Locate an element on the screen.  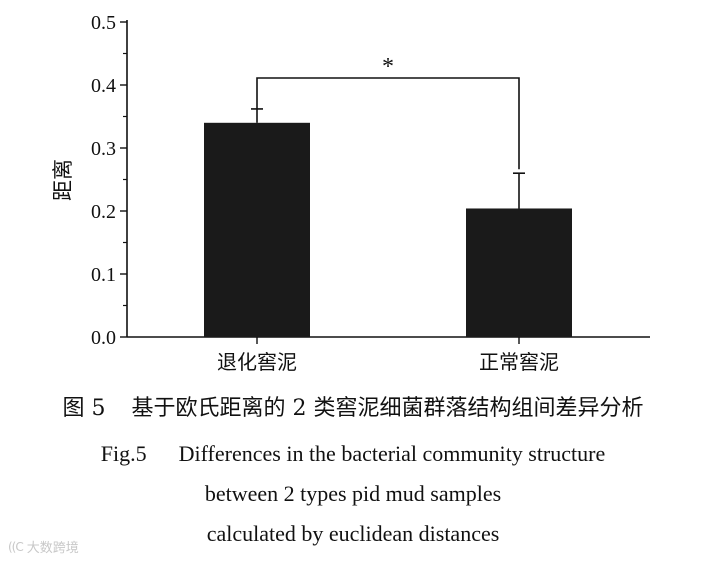
watermark-logo-icon: ((C is located at coordinates (16, 546).